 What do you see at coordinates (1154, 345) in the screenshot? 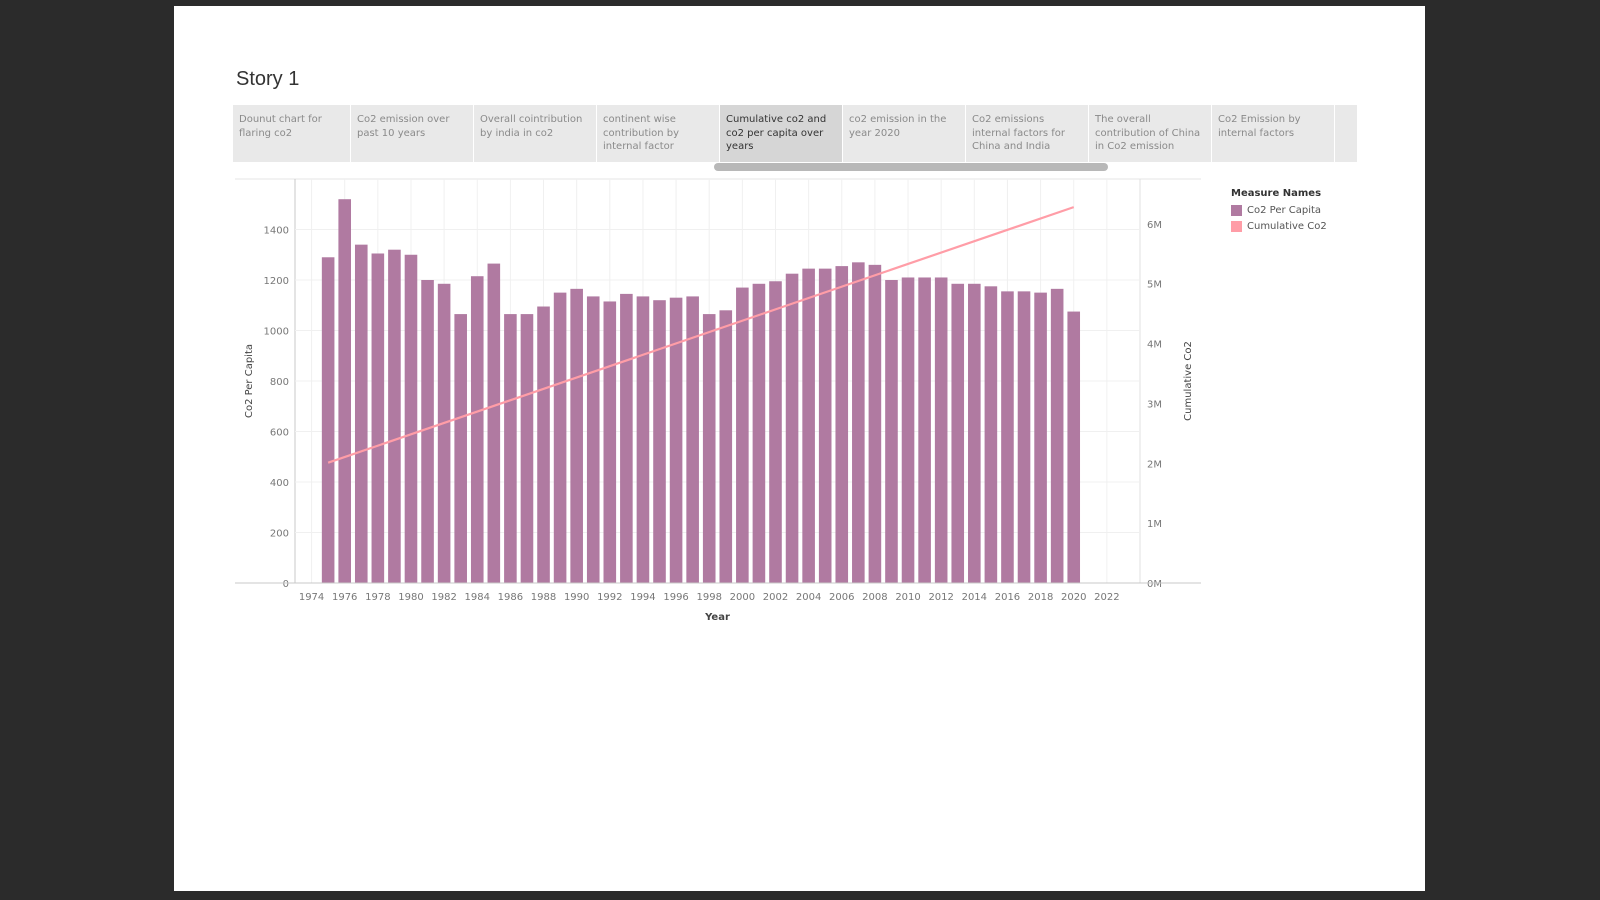
I see `y2-tick-label: 4M` at bounding box center [1154, 345].